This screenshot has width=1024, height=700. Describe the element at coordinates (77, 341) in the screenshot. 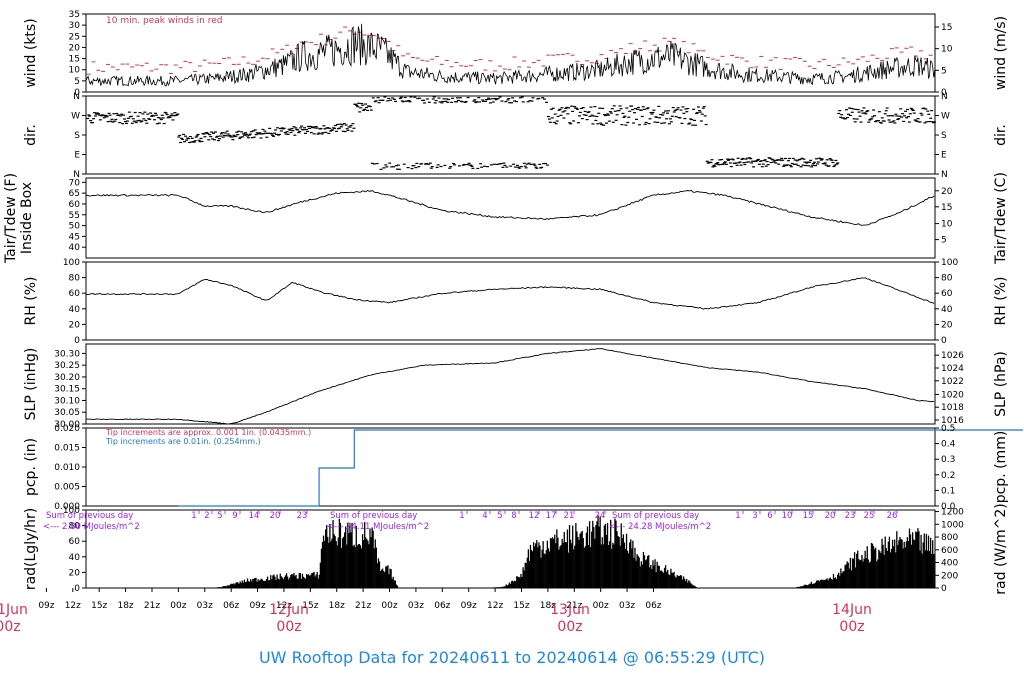

I see `rh-left-tick-label: 0` at that location.